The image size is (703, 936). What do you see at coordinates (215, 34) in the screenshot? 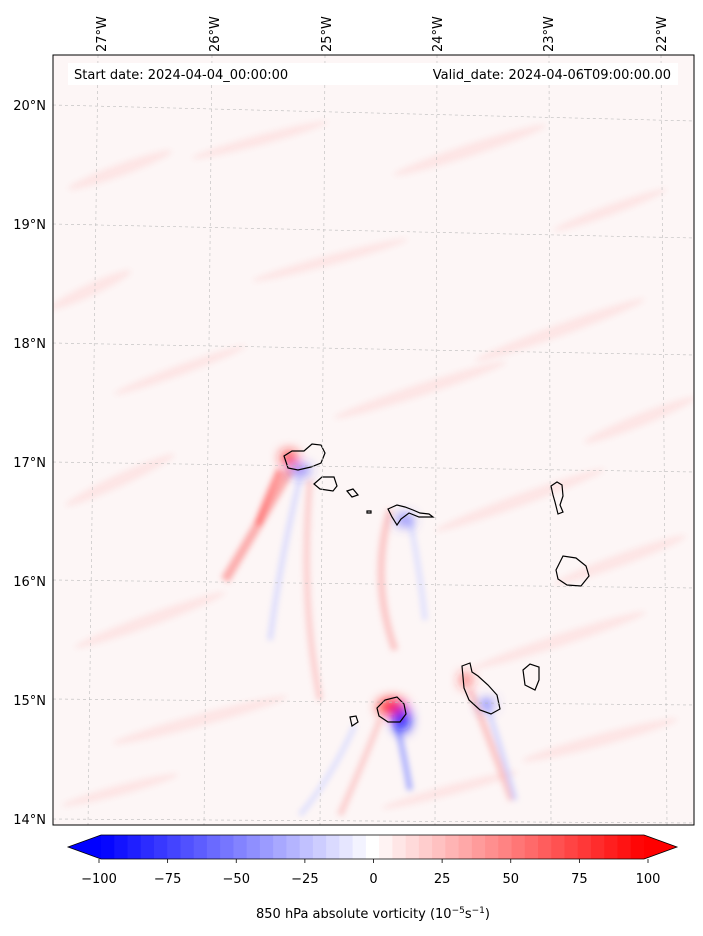
I see `lon-label-26w: 26°W` at bounding box center [215, 34].